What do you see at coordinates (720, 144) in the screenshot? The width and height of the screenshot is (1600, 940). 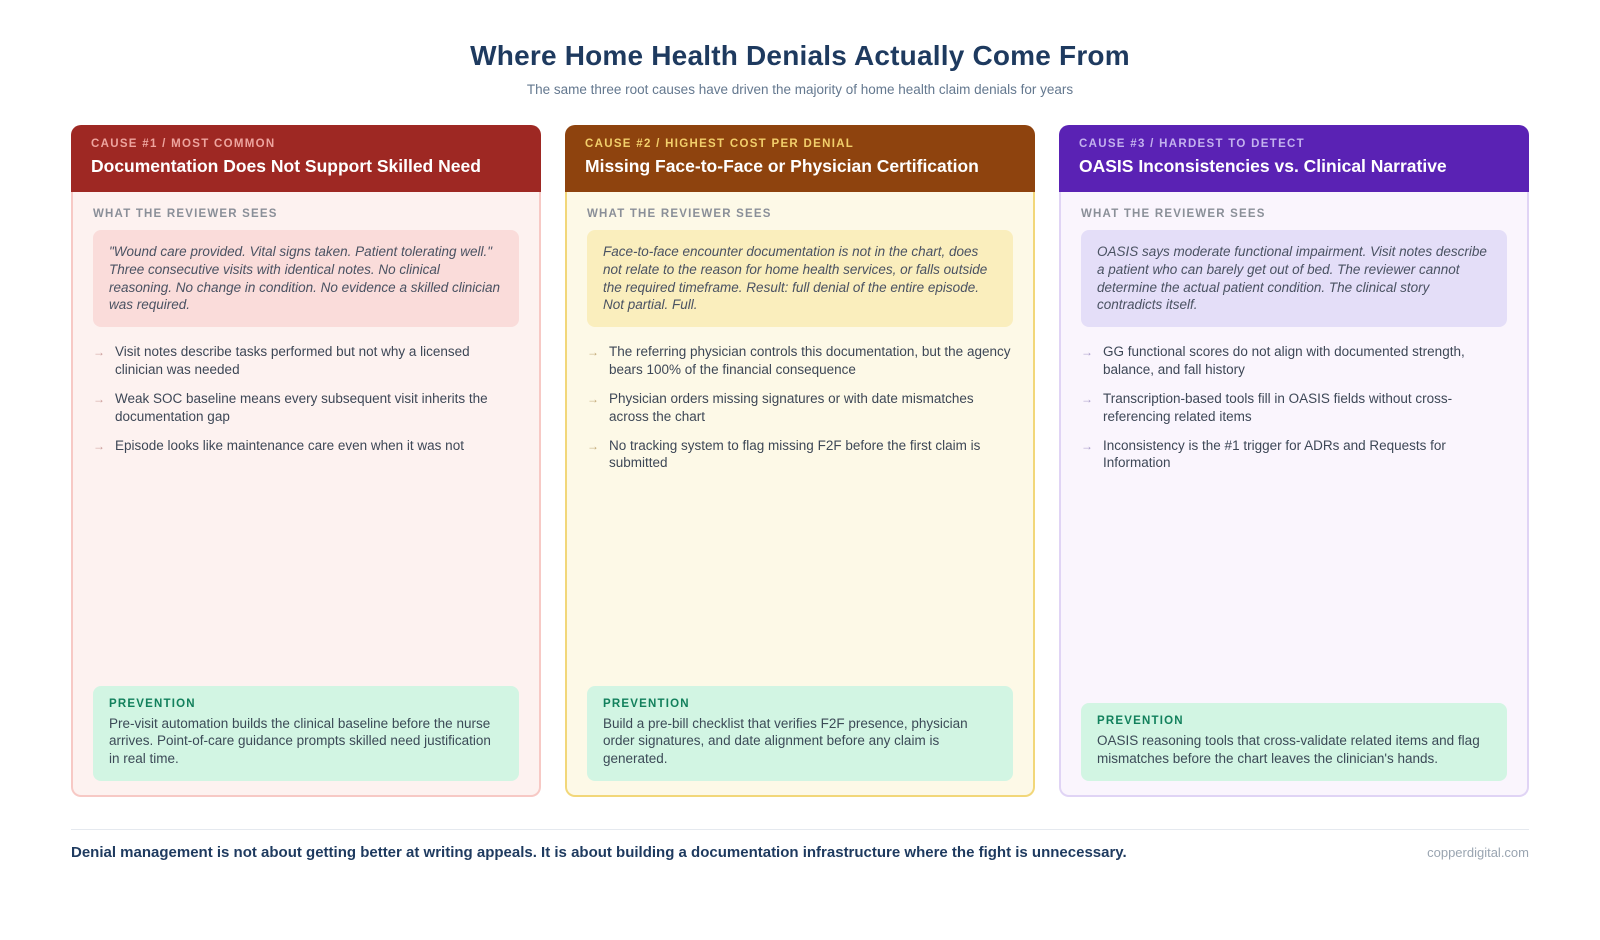 I see `card-kicker: CAUSE #2 / HIGHEST COST PER DENIAL` at bounding box center [720, 144].